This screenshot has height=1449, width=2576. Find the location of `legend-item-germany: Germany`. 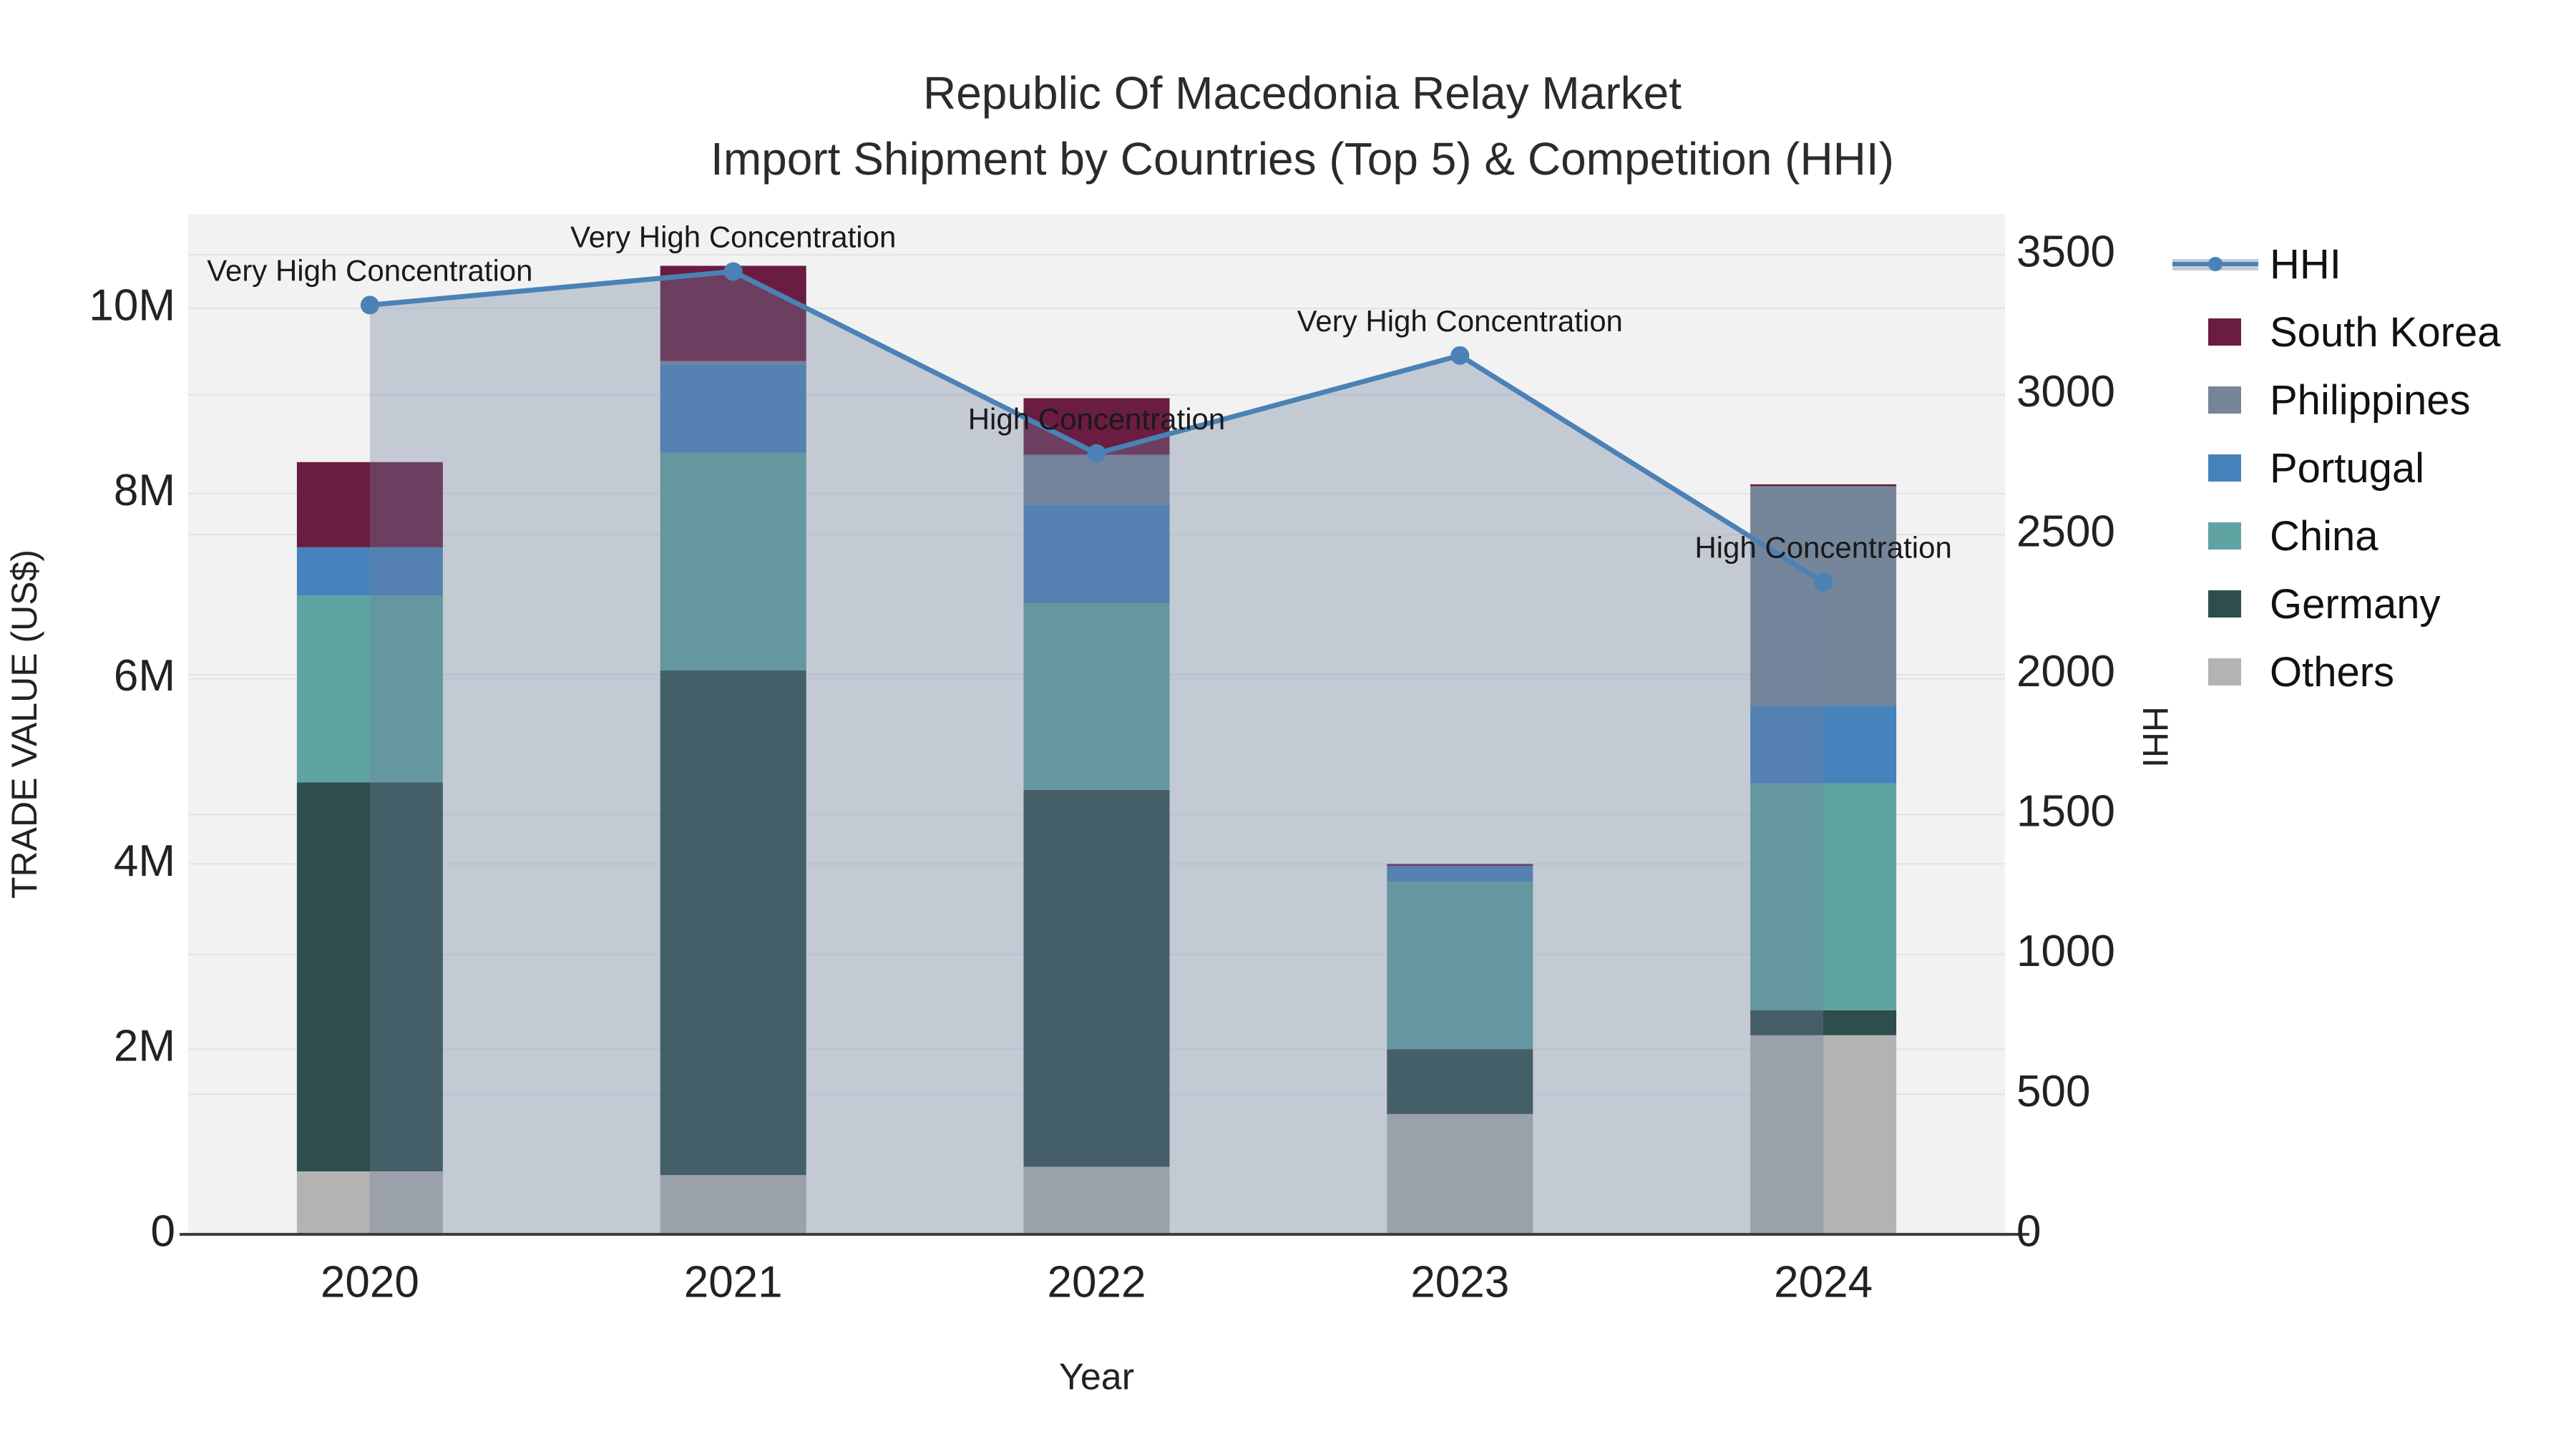

legend-item-germany: Germany is located at coordinates (2354, 604).